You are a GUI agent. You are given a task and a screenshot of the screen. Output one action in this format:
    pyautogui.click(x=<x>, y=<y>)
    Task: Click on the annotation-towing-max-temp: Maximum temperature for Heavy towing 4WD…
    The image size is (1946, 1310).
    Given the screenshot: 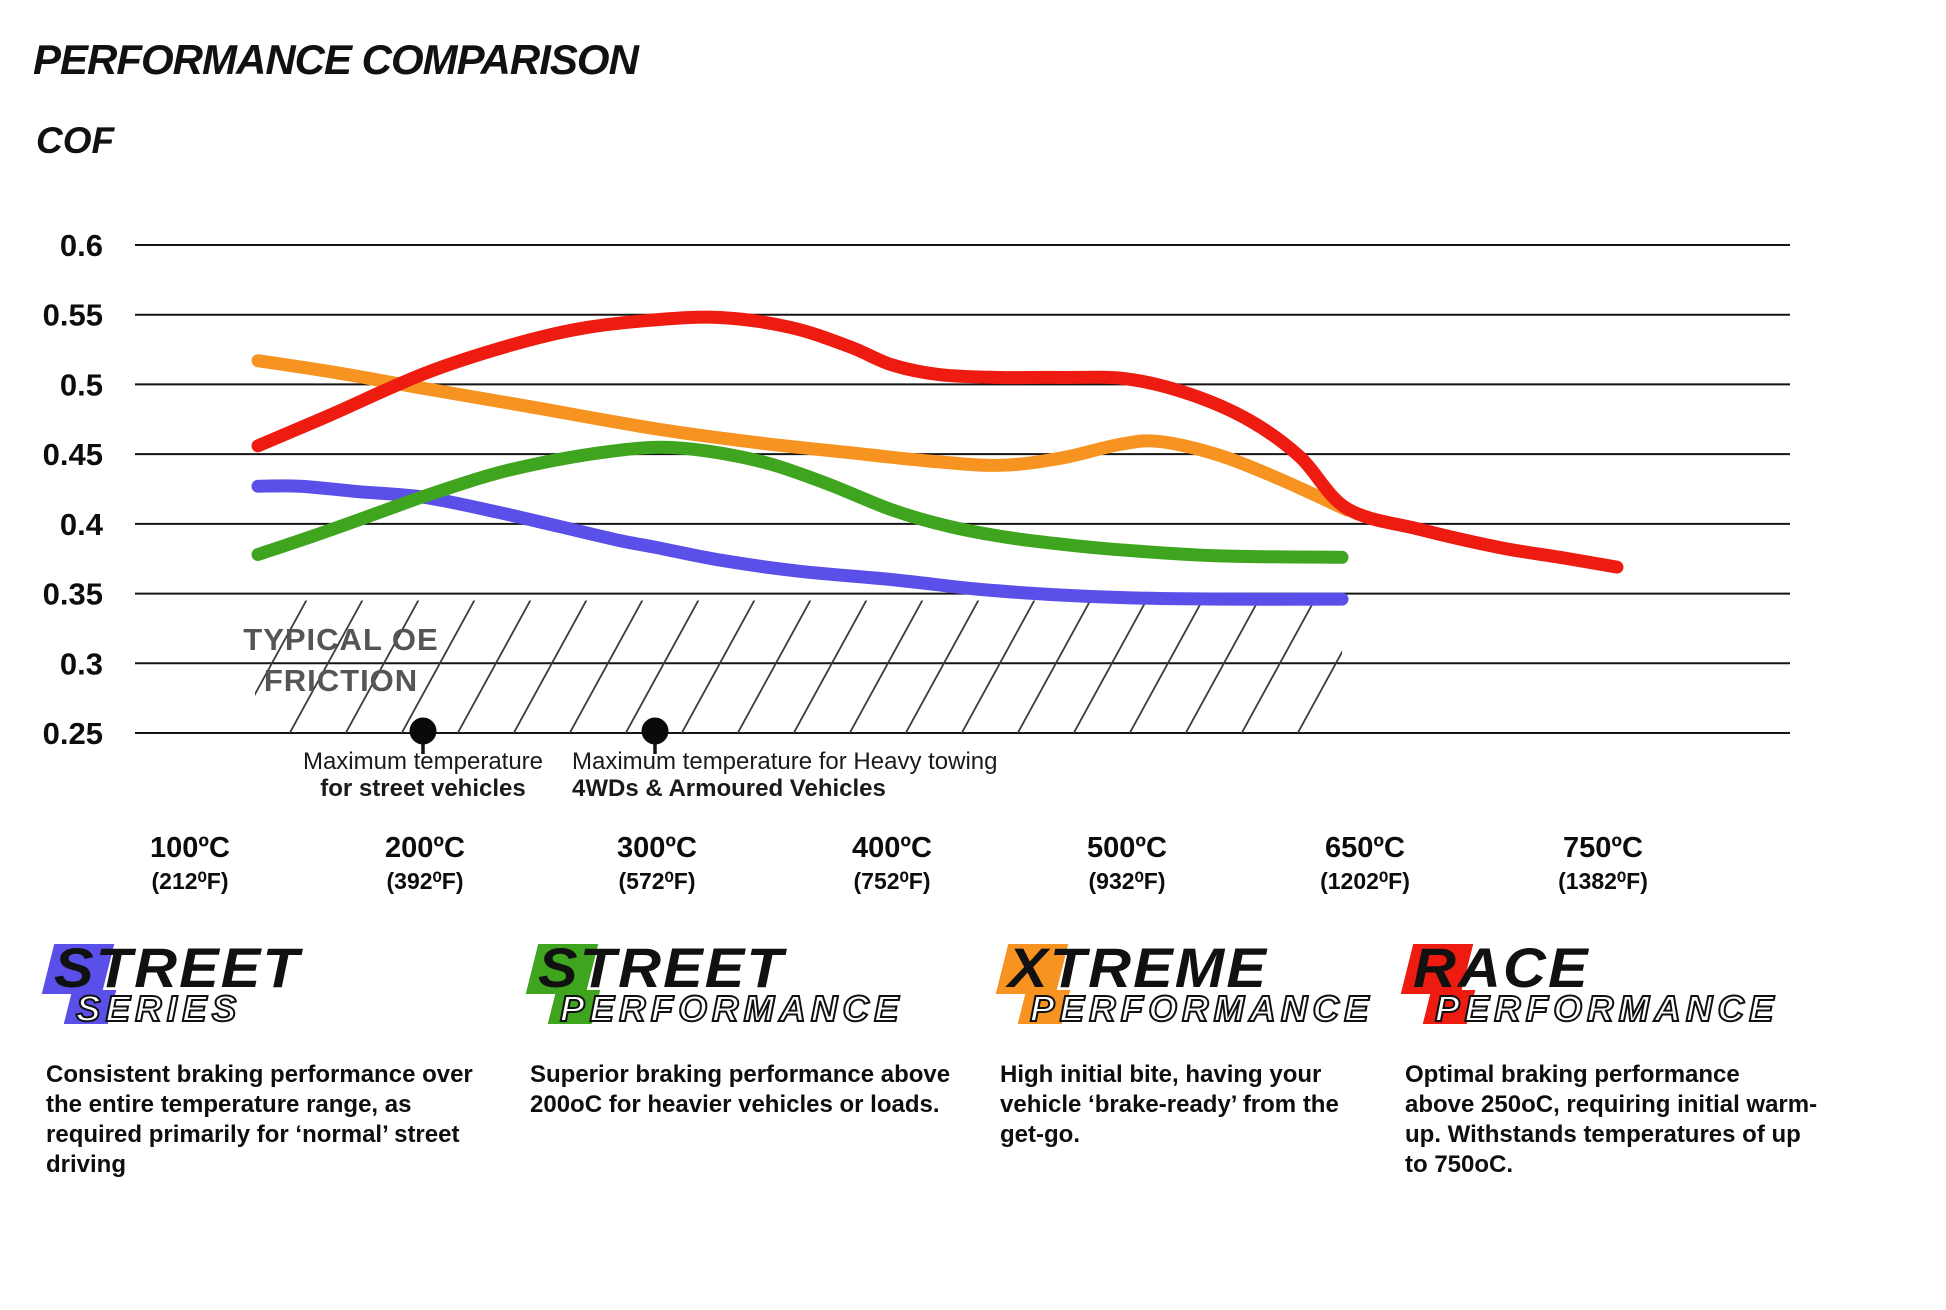 What is the action you would take?
    pyautogui.click(x=784, y=775)
    